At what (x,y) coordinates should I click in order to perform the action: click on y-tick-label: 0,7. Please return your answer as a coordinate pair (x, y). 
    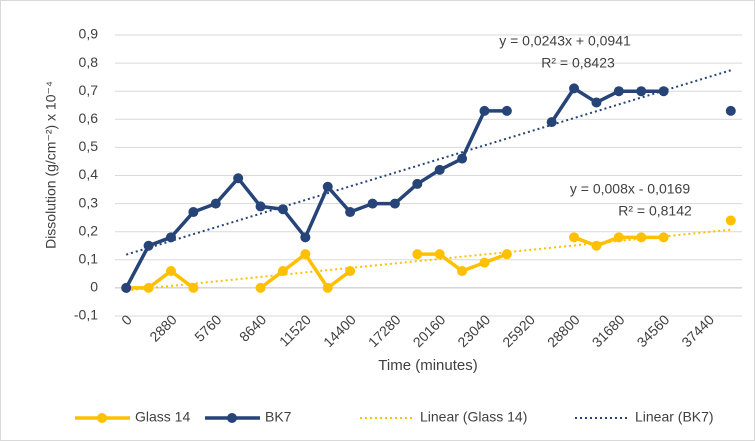
    Looking at the image, I should click on (89, 90).